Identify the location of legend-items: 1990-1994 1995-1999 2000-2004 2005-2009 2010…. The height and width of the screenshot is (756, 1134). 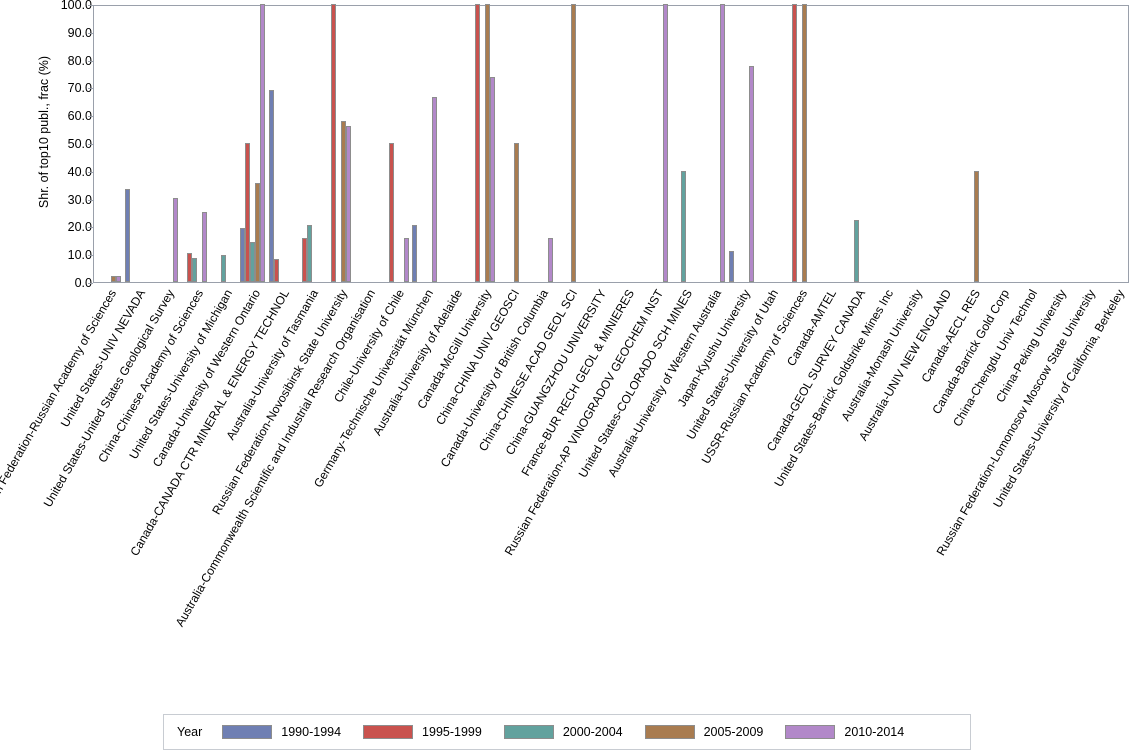
(574, 732).